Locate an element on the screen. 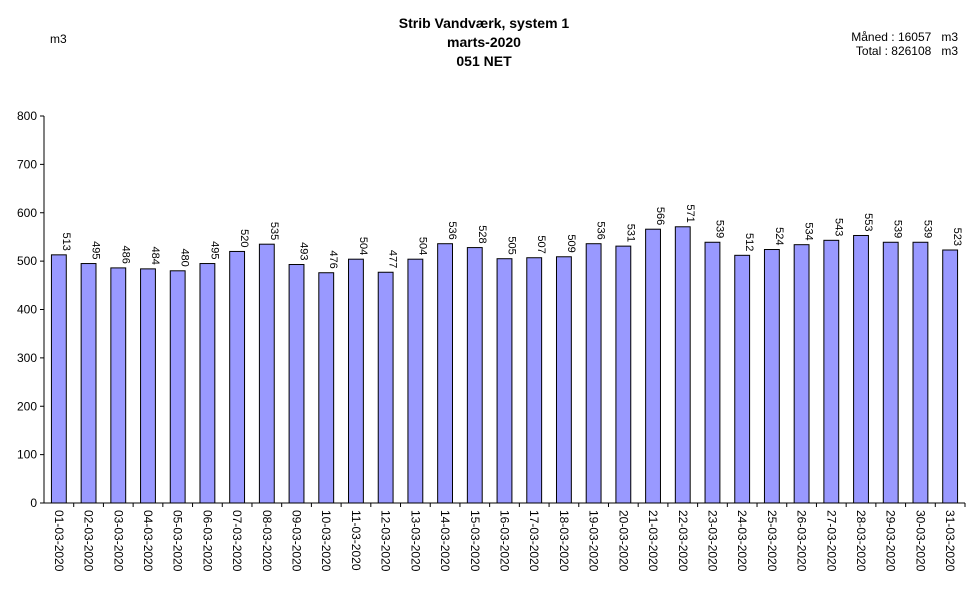 Image resolution: width=968 pixels, height=590 pixels. x-tick-label: 21-03-2020 is located at coordinates (653, 541).